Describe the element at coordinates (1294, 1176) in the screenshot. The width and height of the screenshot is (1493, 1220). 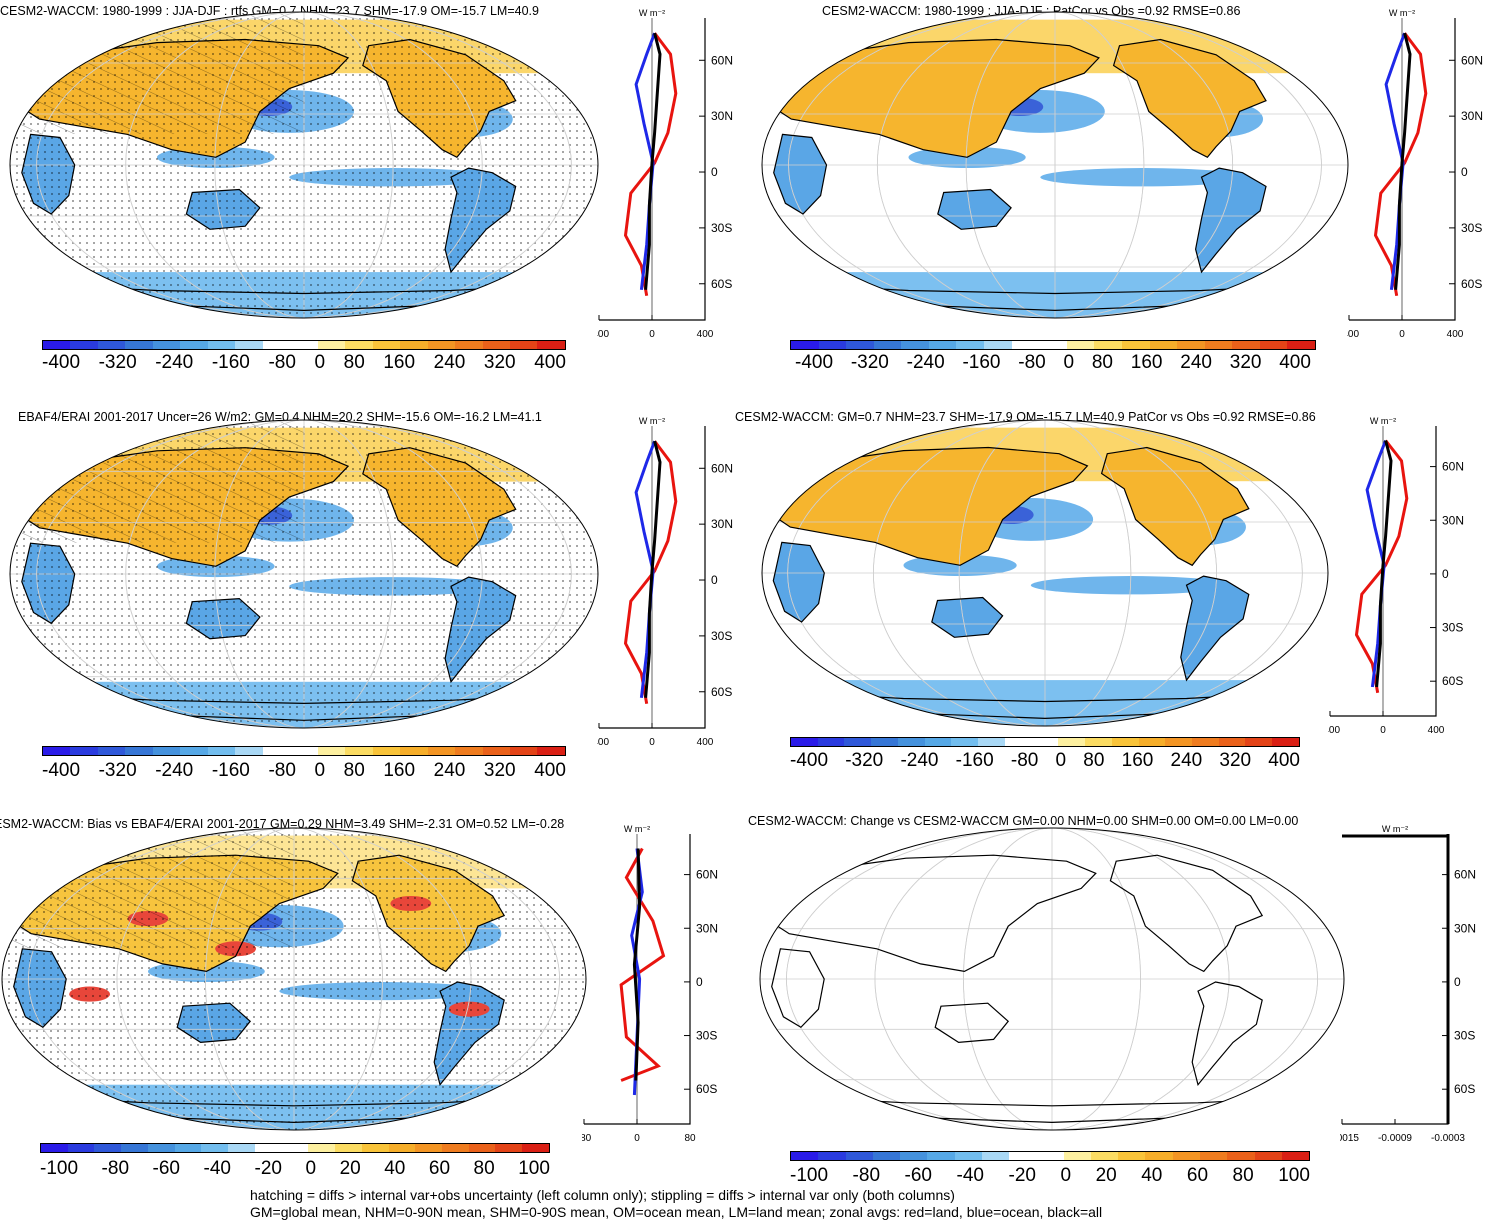
I see `colorbar-label: 100` at that location.